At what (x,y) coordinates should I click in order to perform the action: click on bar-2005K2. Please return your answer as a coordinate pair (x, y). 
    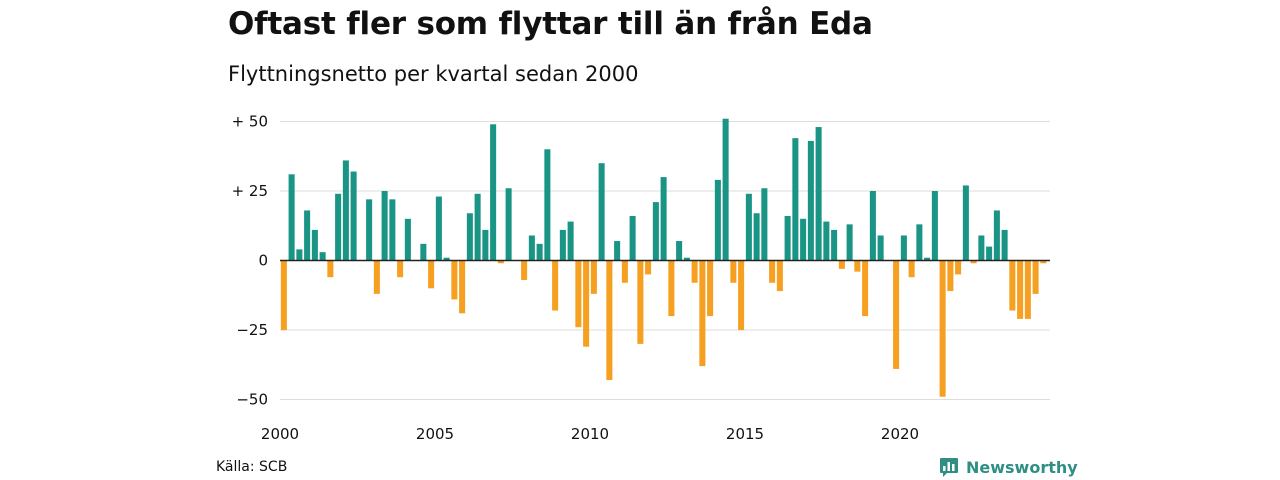
    Looking at the image, I should click on (446, 259).